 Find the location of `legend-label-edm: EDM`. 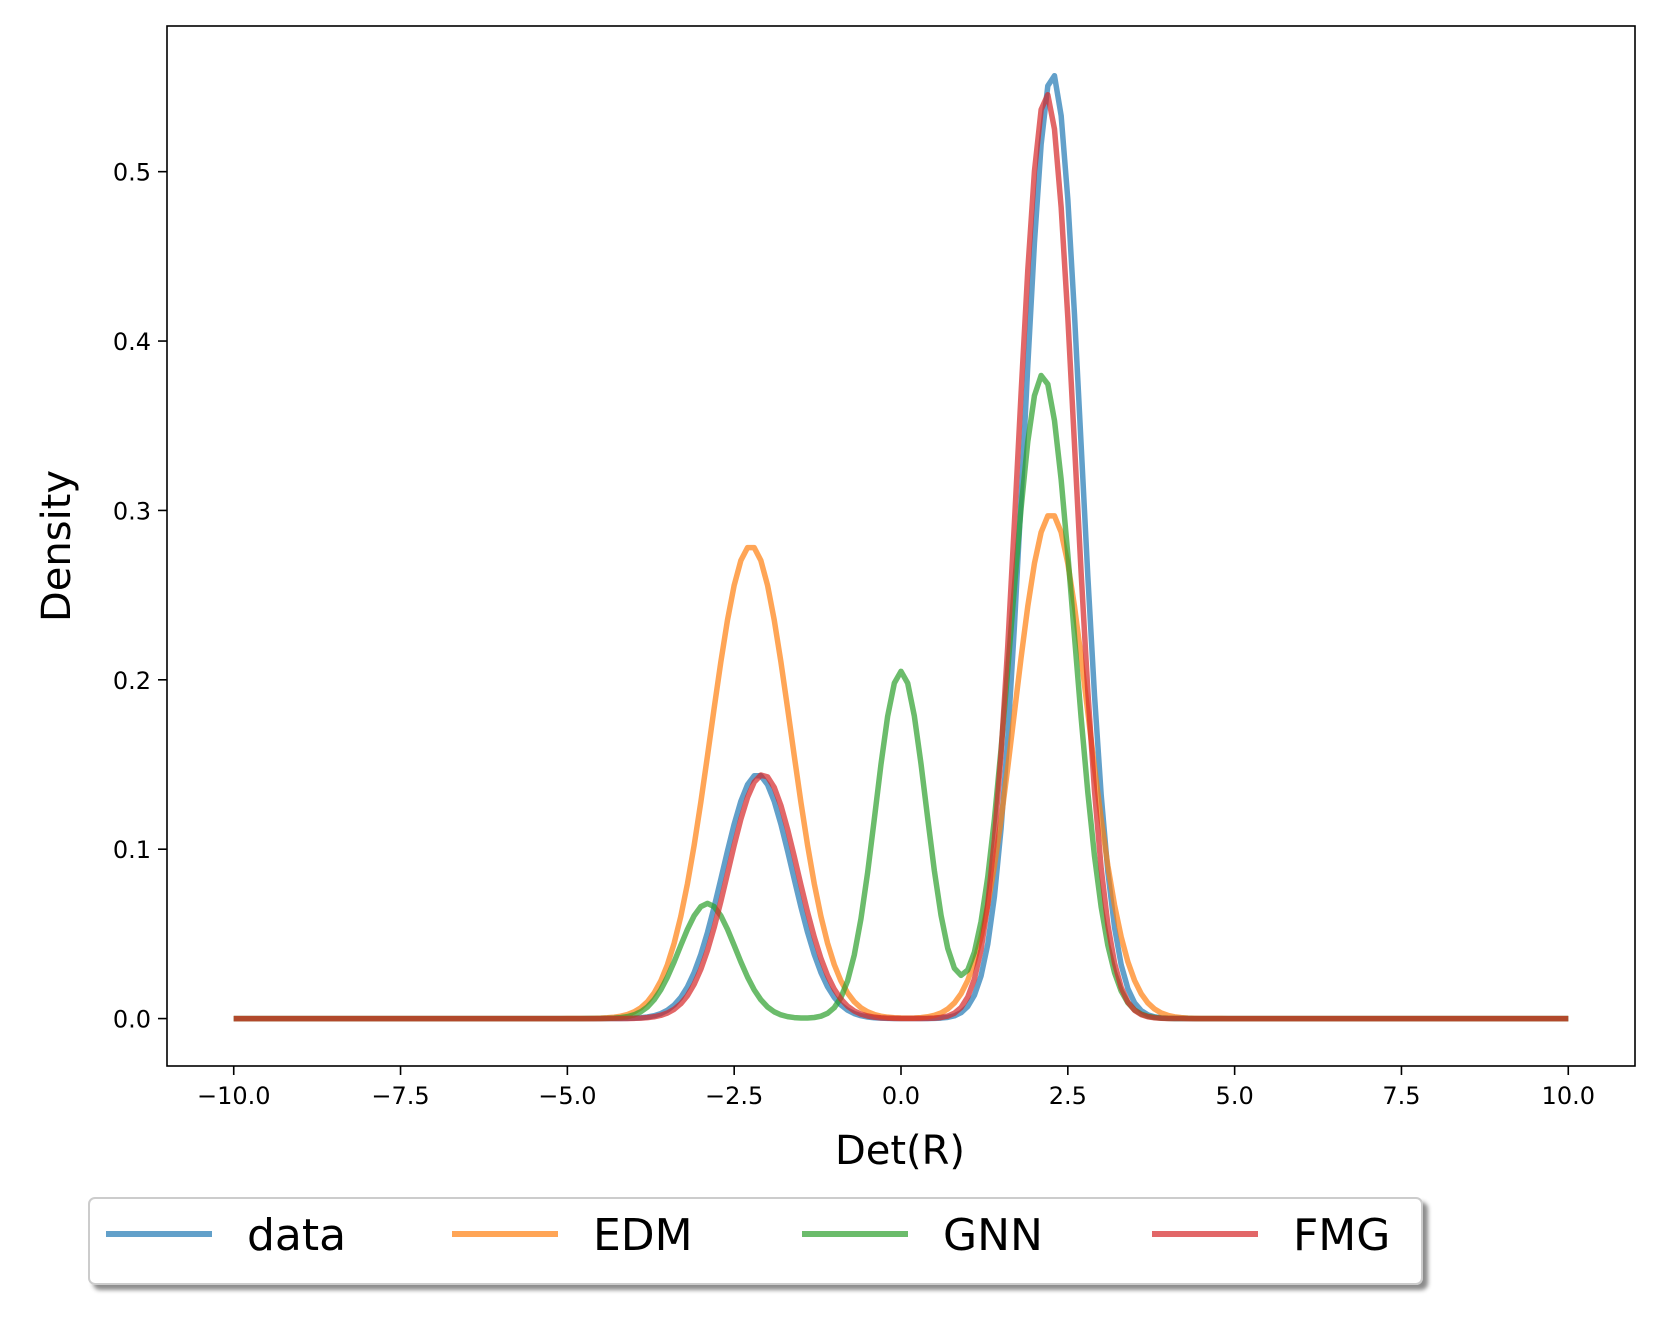

legend-label-edm: EDM is located at coordinates (643, 1235).